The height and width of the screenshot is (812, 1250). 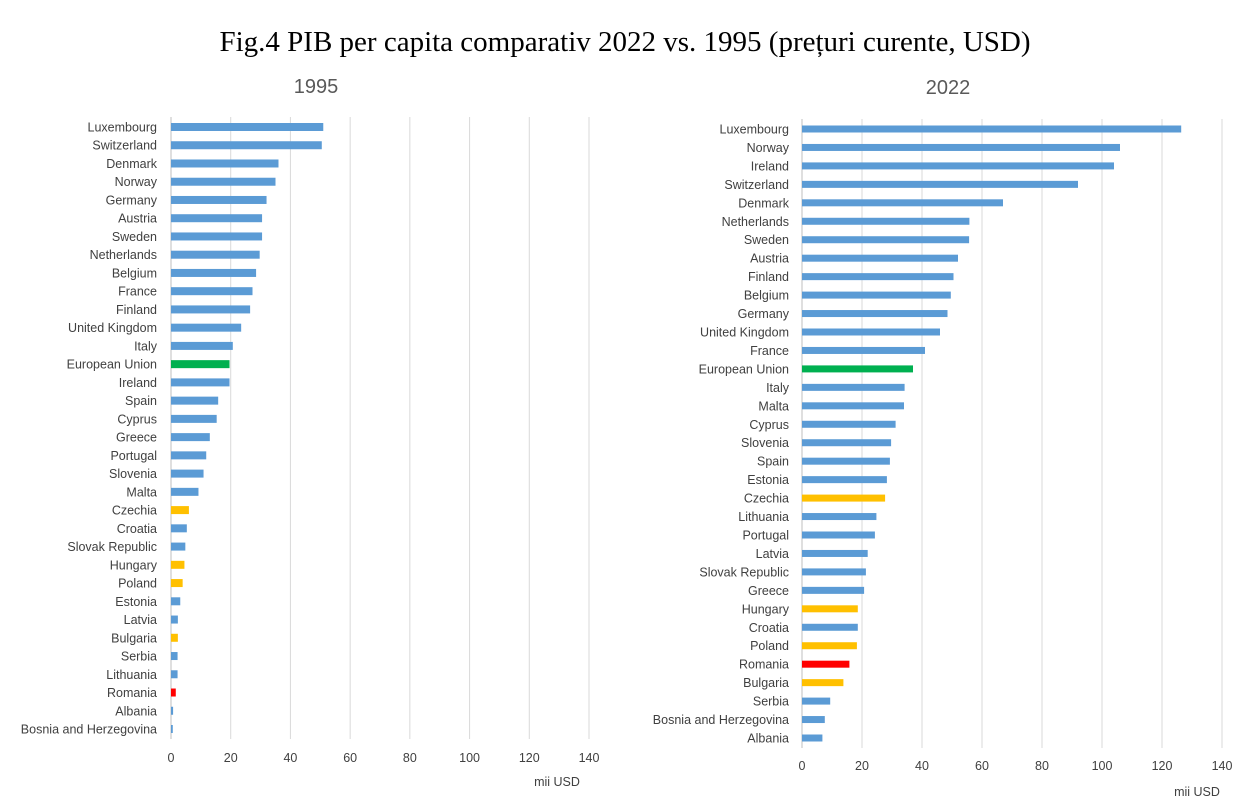 I want to click on category-label-1995-czechia: Czechia, so click(x=134, y=511).